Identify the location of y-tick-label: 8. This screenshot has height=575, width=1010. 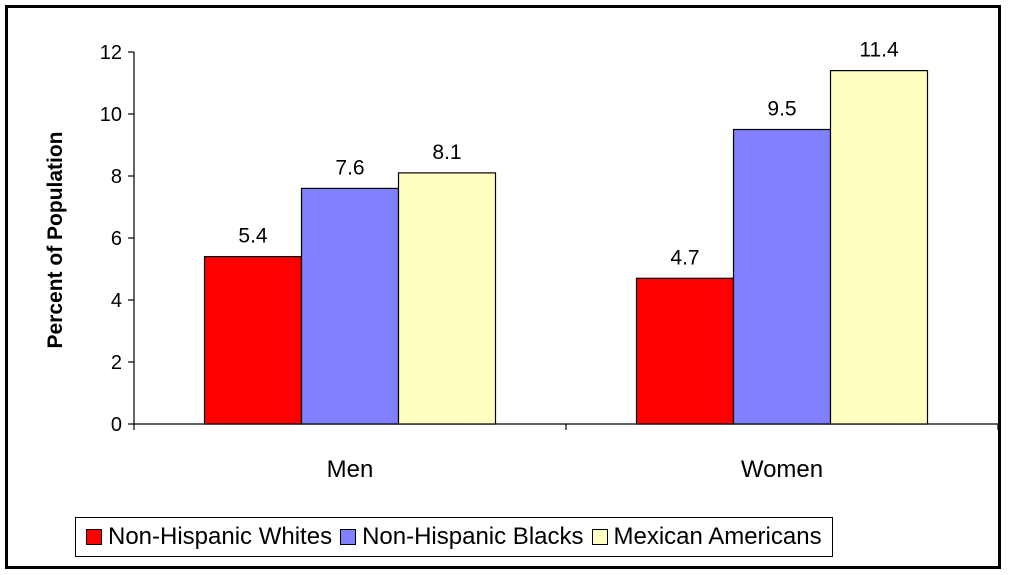
(116, 177).